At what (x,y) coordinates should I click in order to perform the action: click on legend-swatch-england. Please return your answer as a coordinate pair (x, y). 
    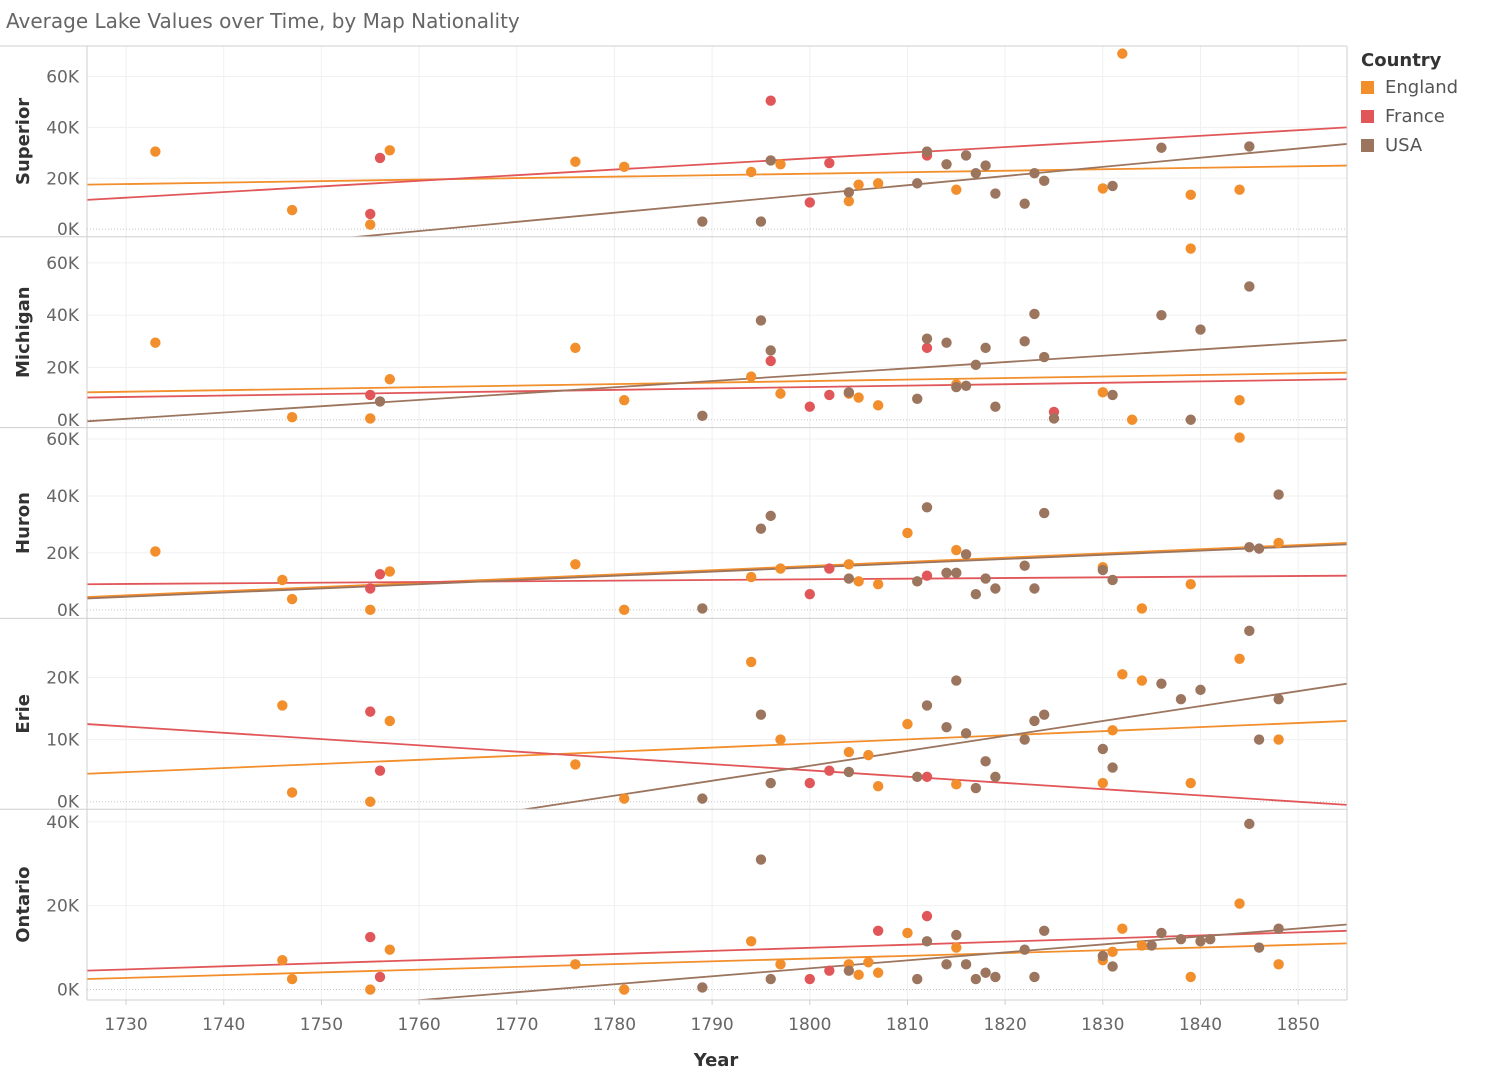
    Looking at the image, I should click on (1367, 87).